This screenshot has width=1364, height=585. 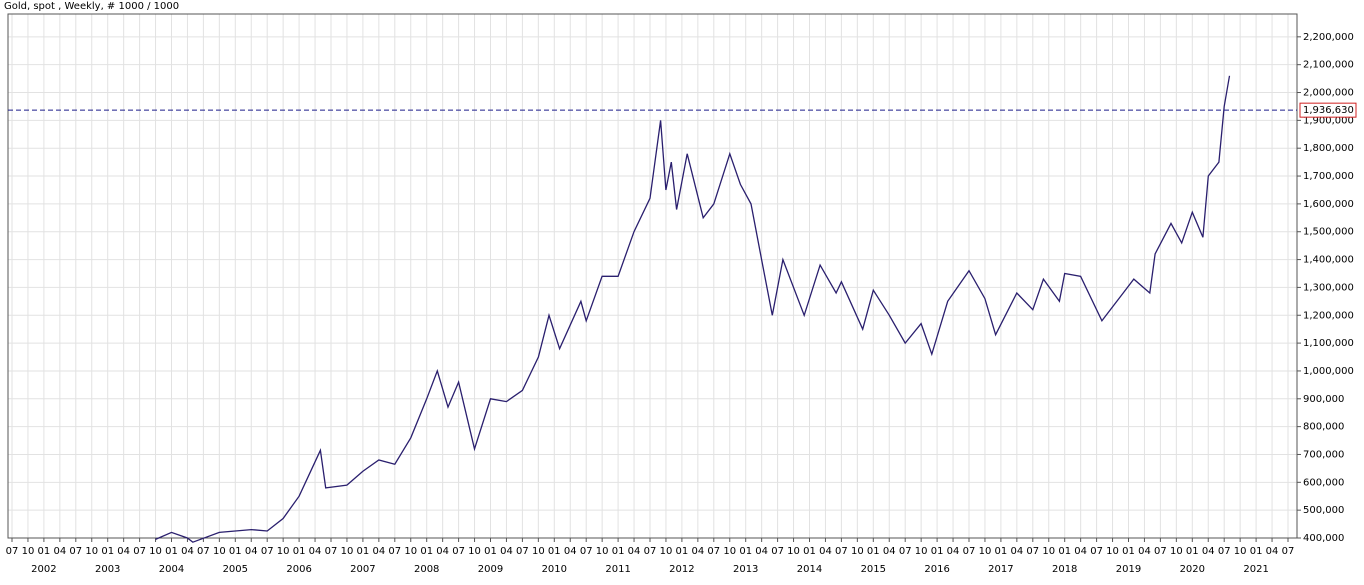 I want to click on year-label: 2011, so click(x=617, y=569).